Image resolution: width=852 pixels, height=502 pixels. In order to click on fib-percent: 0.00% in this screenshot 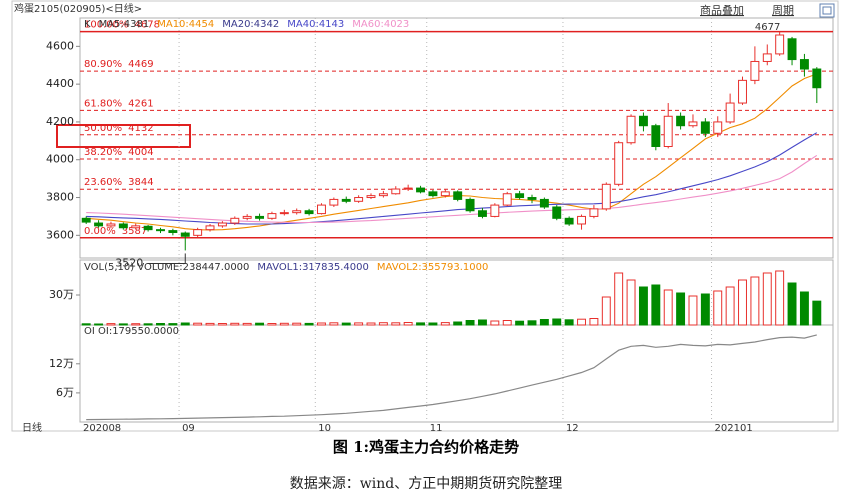, I will do `click(100, 231)`.